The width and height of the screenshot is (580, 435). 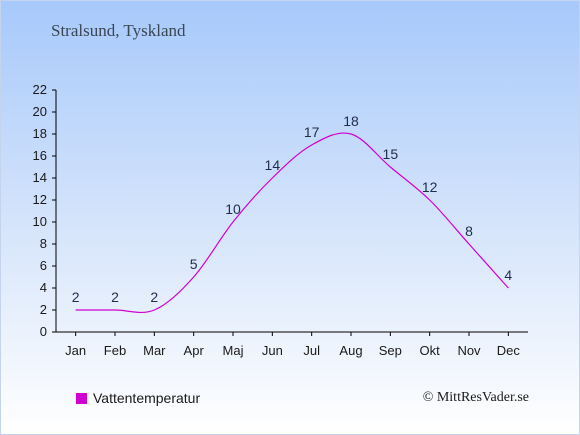 I want to click on y-tick-label: 10, so click(x=40, y=221).